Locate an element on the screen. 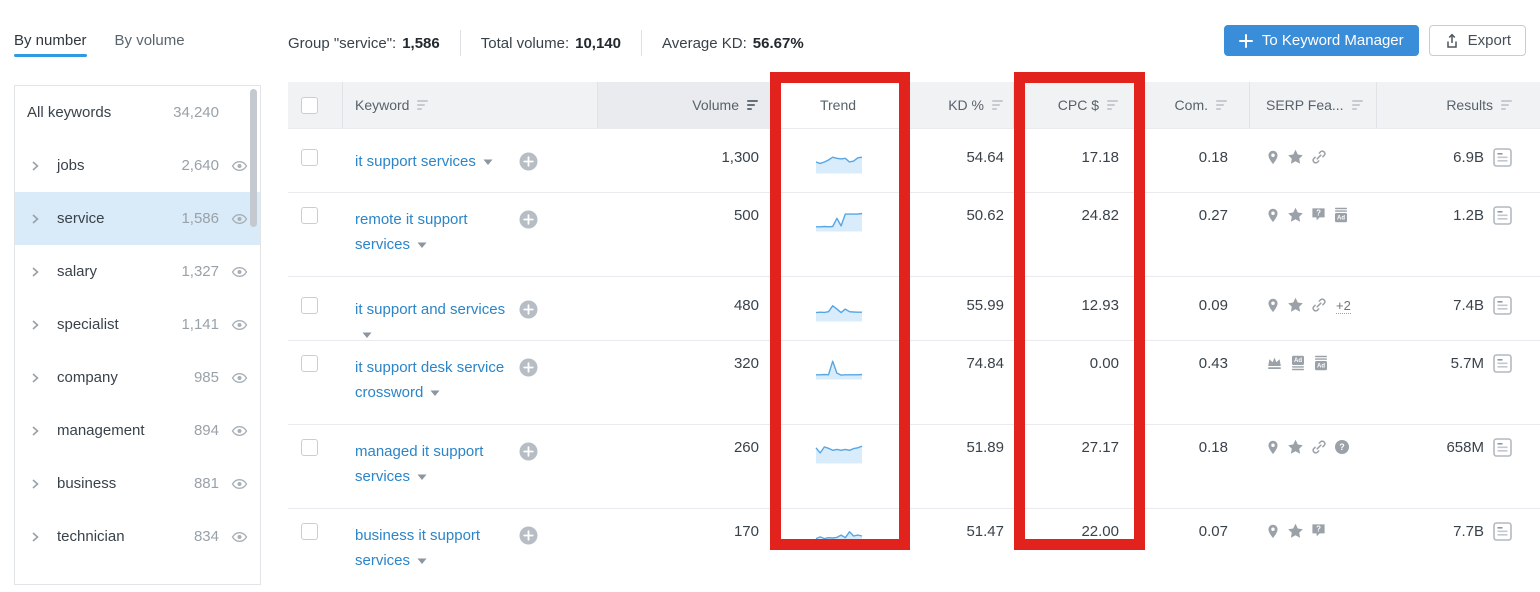  kd-cell: 55.99 is located at coordinates (985, 305).